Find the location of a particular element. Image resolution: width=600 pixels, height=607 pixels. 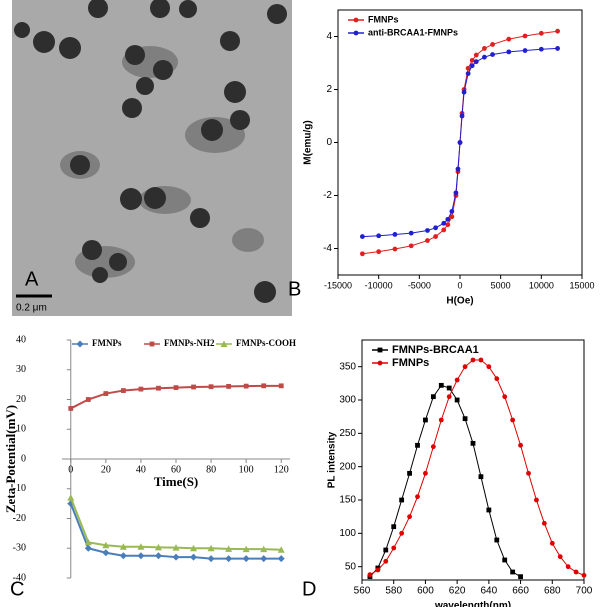

x-tick-label: 15000 is located at coordinates (581, 285).